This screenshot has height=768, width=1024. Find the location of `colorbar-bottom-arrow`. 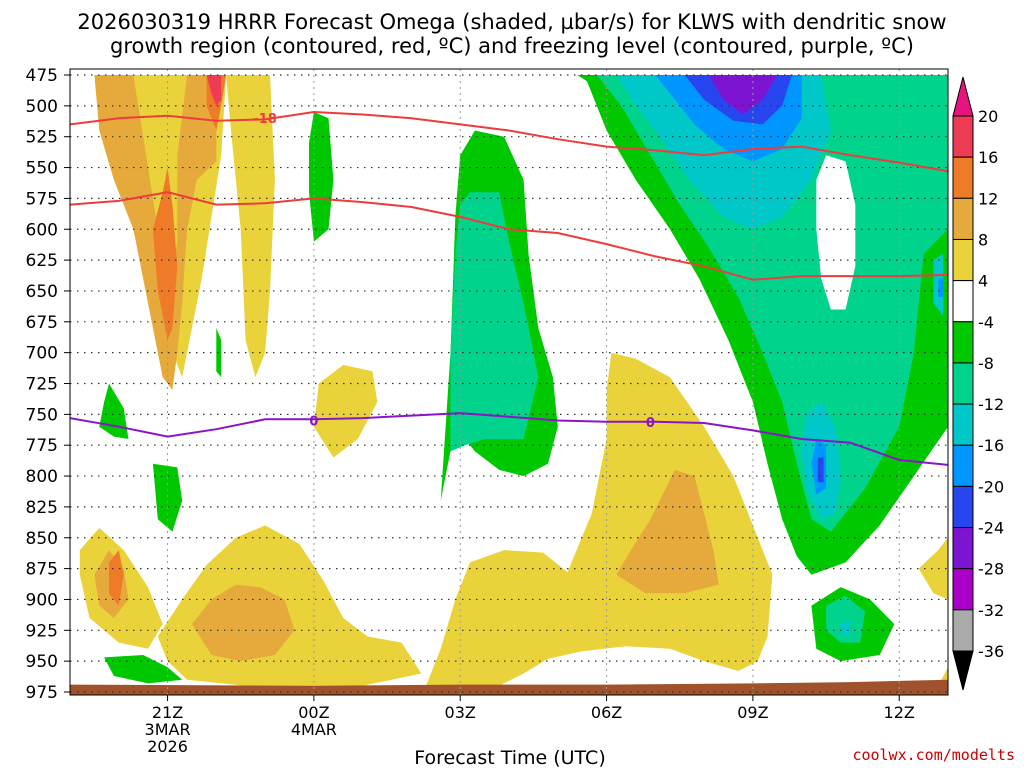

colorbar-bottom-arrow is located at coordinates (963, 670).